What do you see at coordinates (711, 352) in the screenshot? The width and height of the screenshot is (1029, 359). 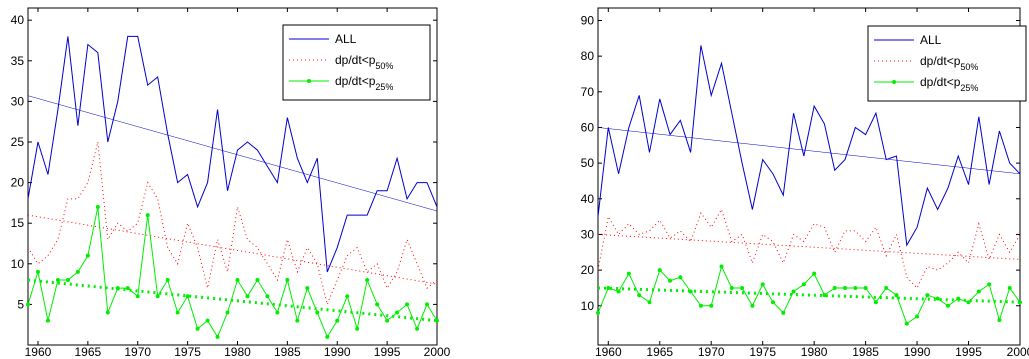 I see `x-tick-label: 1970` at bounding box center [711, 352].